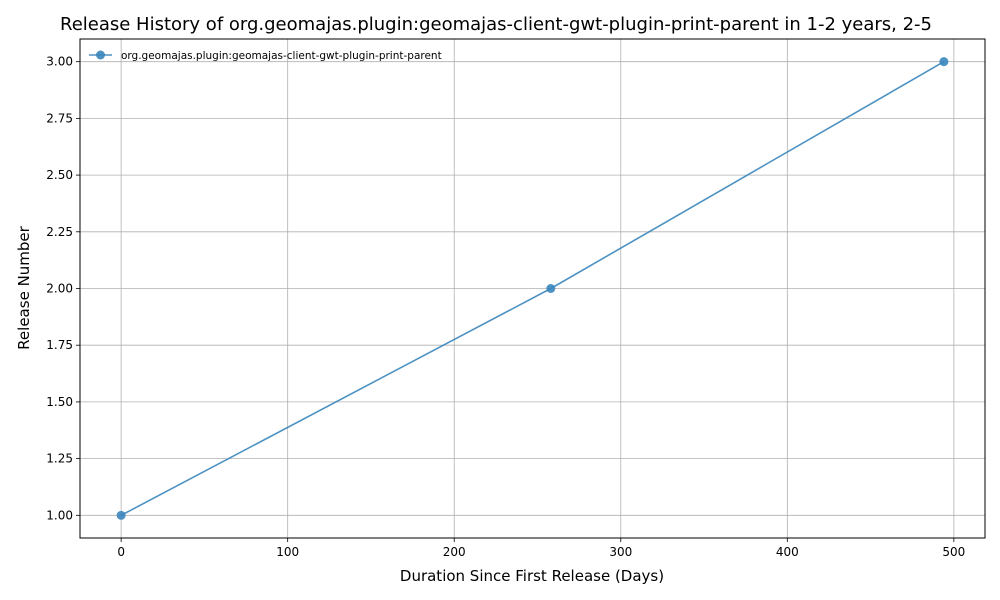  What do you see at coordinates (59, 118) in the screenshot?
I see `y-tick-label: 2.75` at bounding box center [59, 118].